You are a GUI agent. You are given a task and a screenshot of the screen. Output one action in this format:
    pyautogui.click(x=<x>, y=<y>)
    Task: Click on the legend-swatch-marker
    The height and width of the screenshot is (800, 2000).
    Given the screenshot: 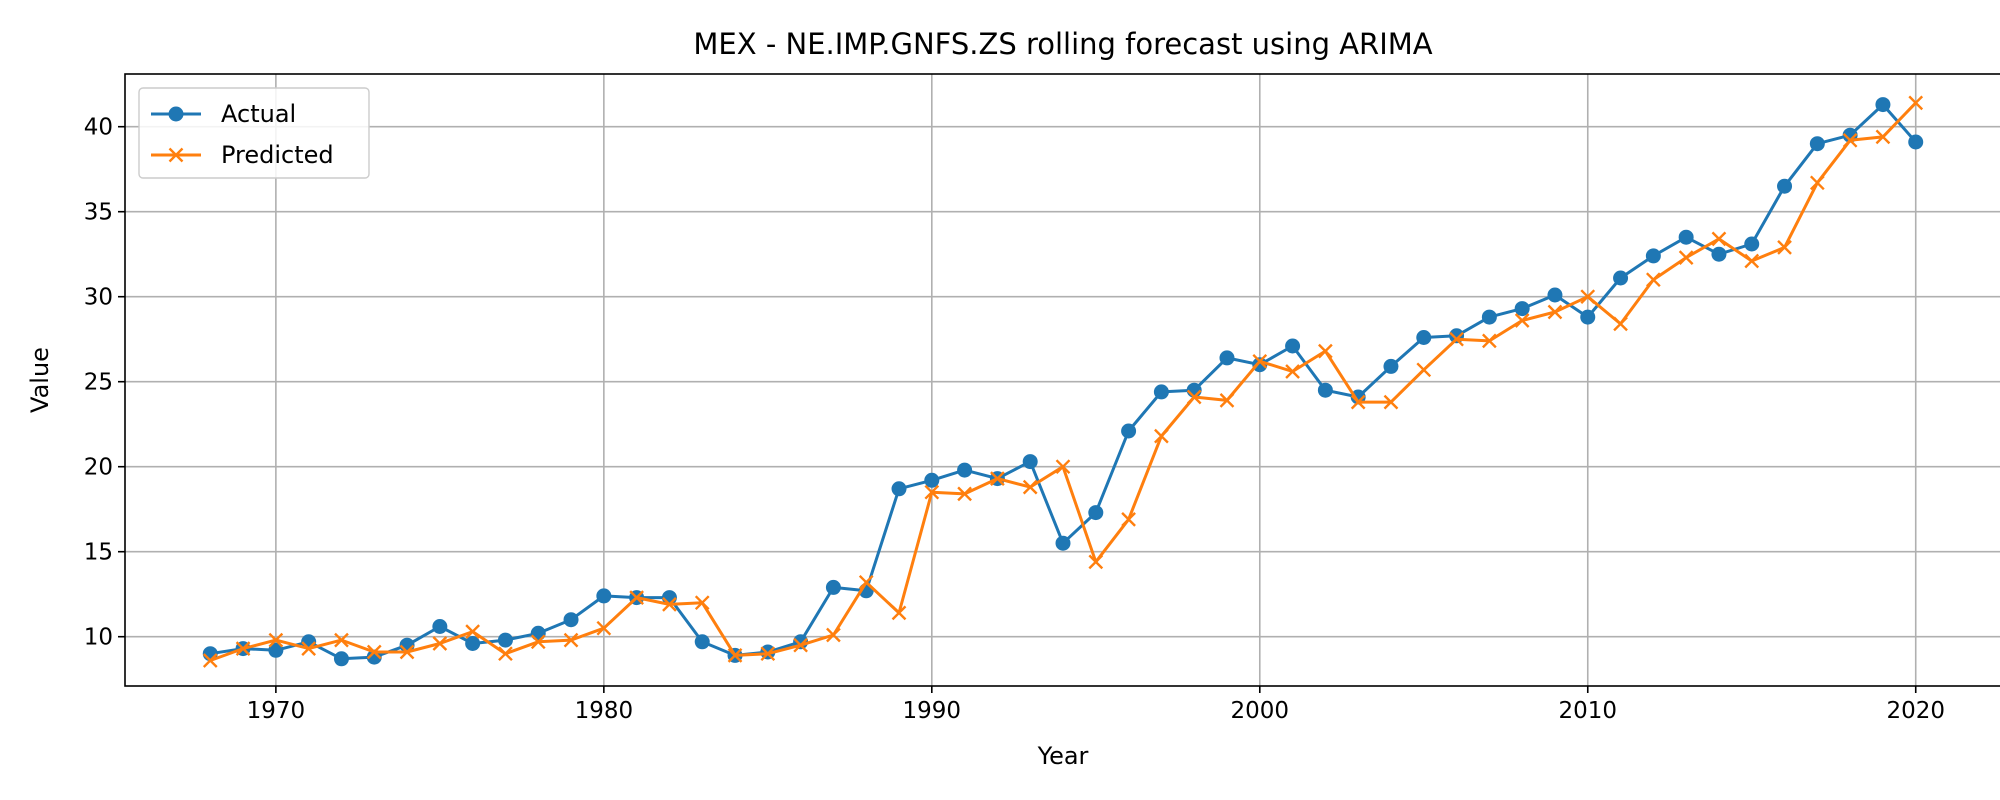 What is the action you would take?
    pyautogui.click(x=176, y=114)
    